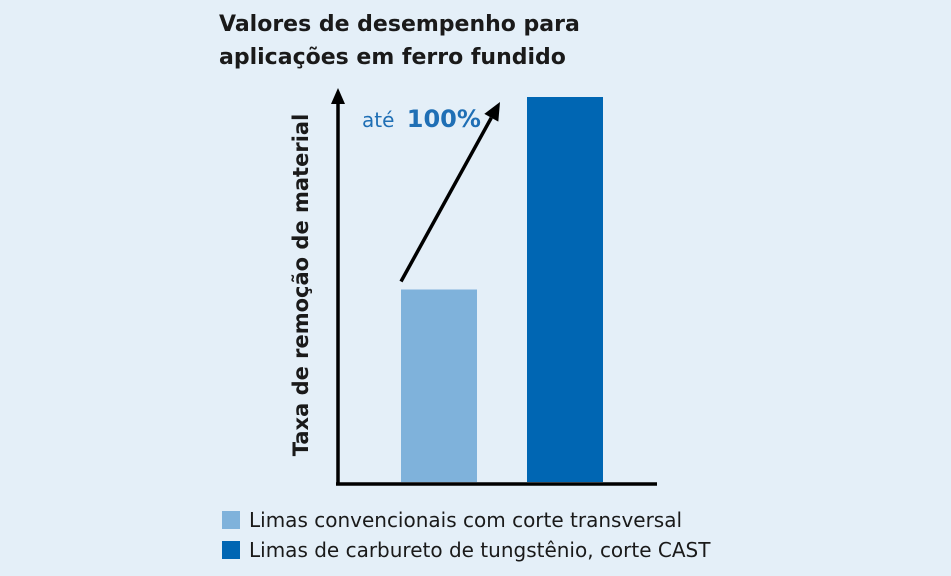  What do you see at coordinates (446, 199) in the screenshot?
I see `growth-arrow` at bounding box center [446, 199].